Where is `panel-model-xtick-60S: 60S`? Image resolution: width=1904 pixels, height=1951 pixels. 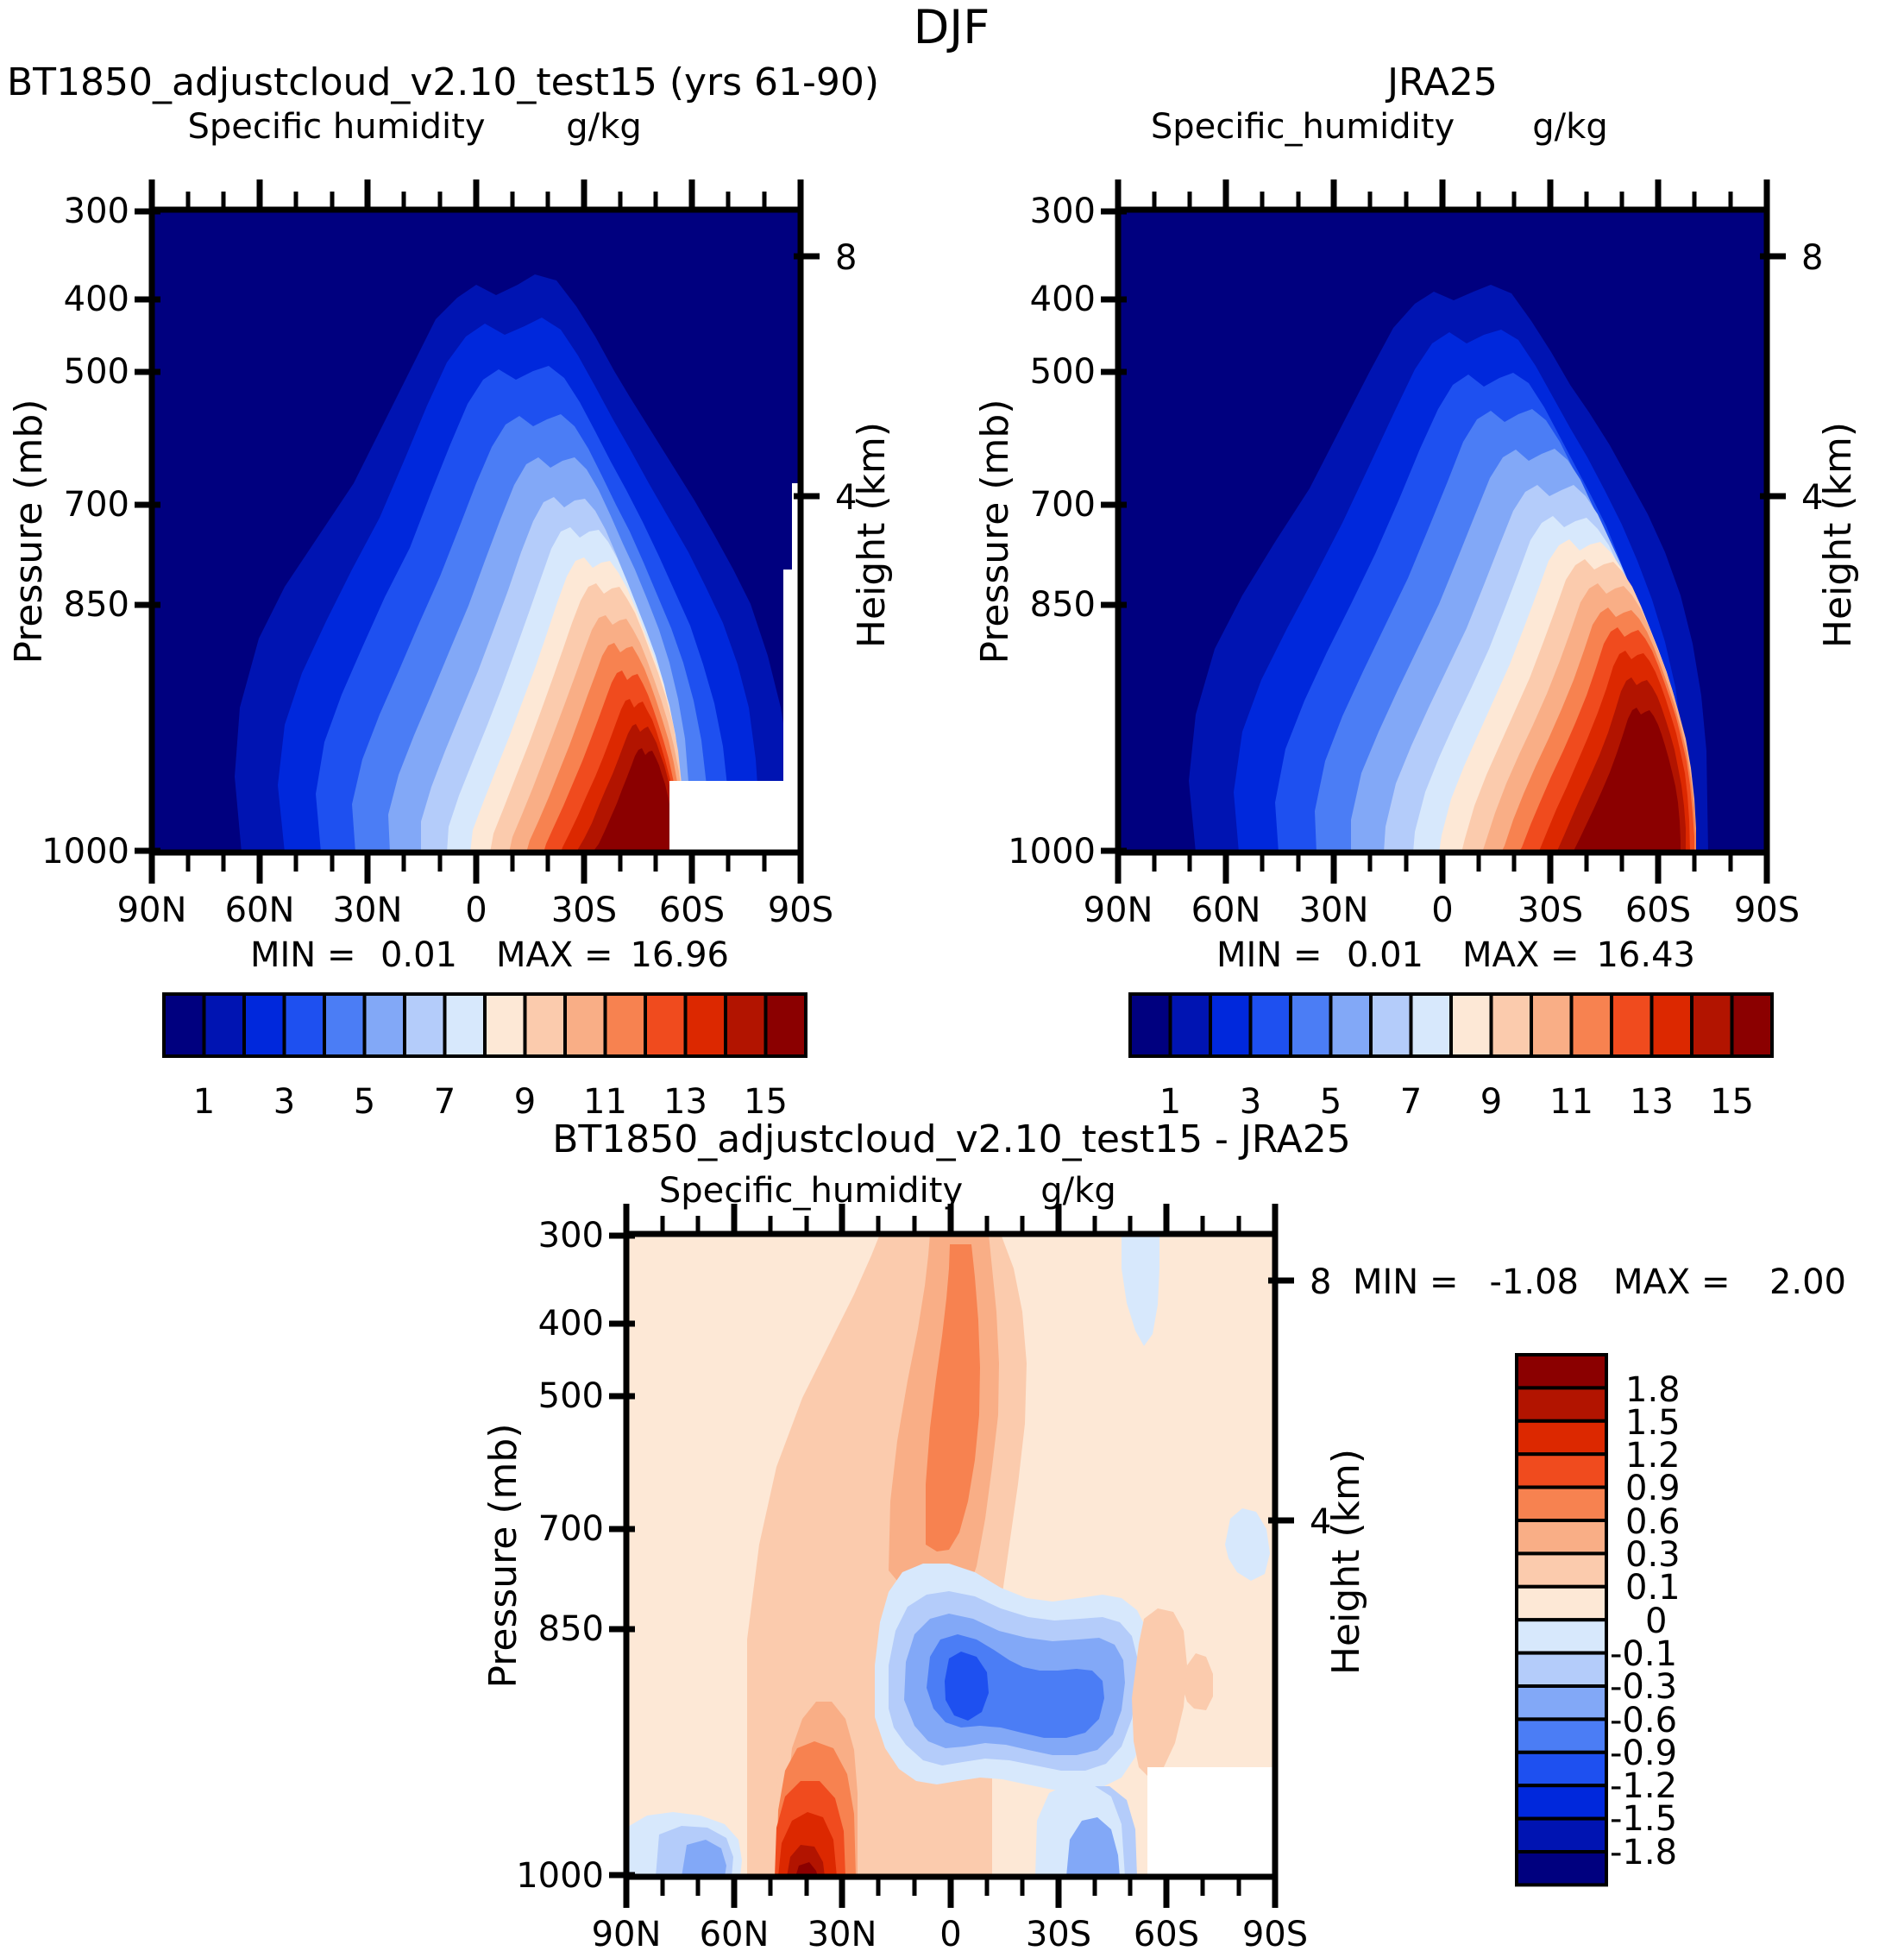
panel-model-xtick-60S: 60S is located at coordinates (692, 910).